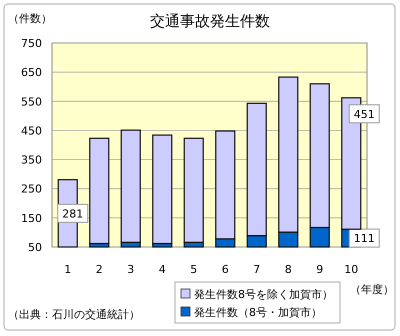 The width and height of the screenshot is (400, 336). Describe the element at coordinates (351, 269) in the screenshot. I see `x-tick-label: 10` at that location.